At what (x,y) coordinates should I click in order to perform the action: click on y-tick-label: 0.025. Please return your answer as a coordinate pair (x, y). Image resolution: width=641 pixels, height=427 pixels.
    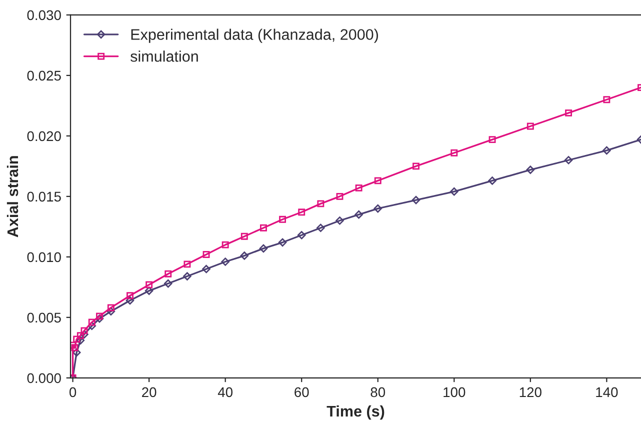
    Looking at the image, I should click on (44, 75).